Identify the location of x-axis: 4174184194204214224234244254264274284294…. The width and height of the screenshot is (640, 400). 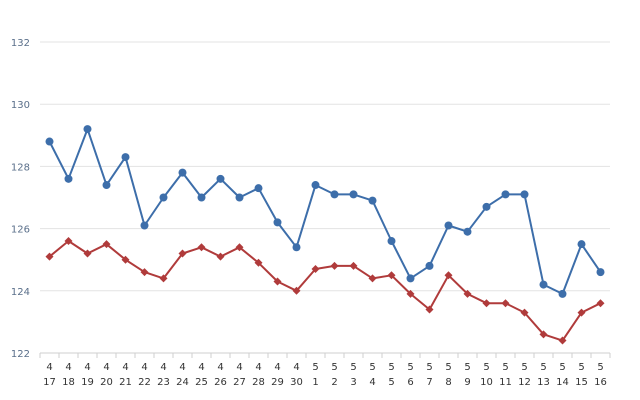
(325, 370).